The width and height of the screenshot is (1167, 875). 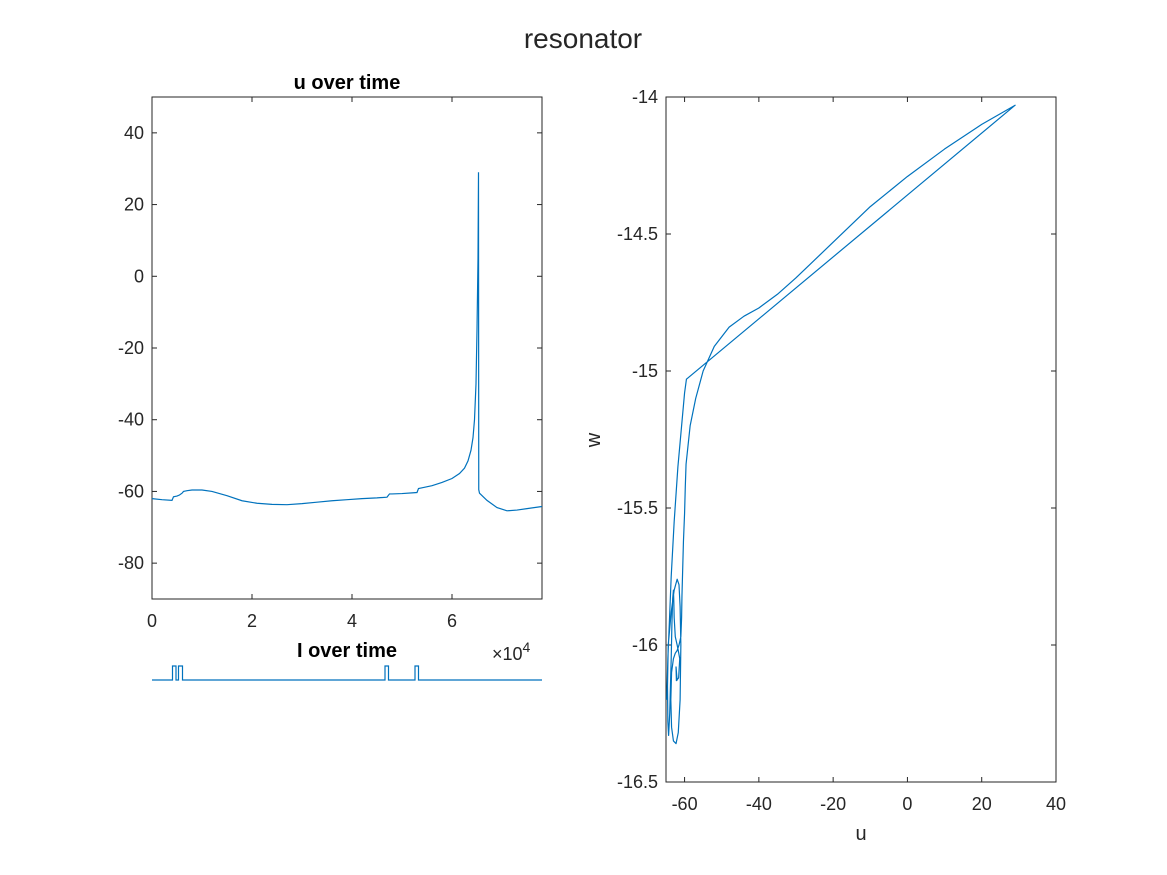 What do you see at coordinates (907, 804) in the screenshot?
I see `phase-plane-xtick-label: 0` at bounding box center [907, 804].